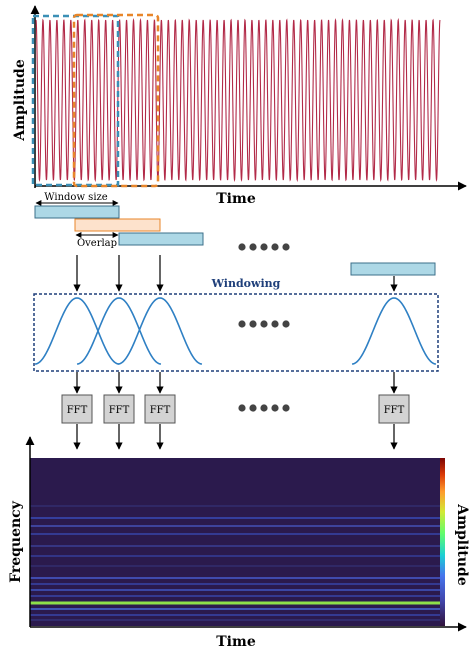 The height and width of the screenshot is (659, 474). I want to click on fft-label-3: FFT, so click(160, 410).